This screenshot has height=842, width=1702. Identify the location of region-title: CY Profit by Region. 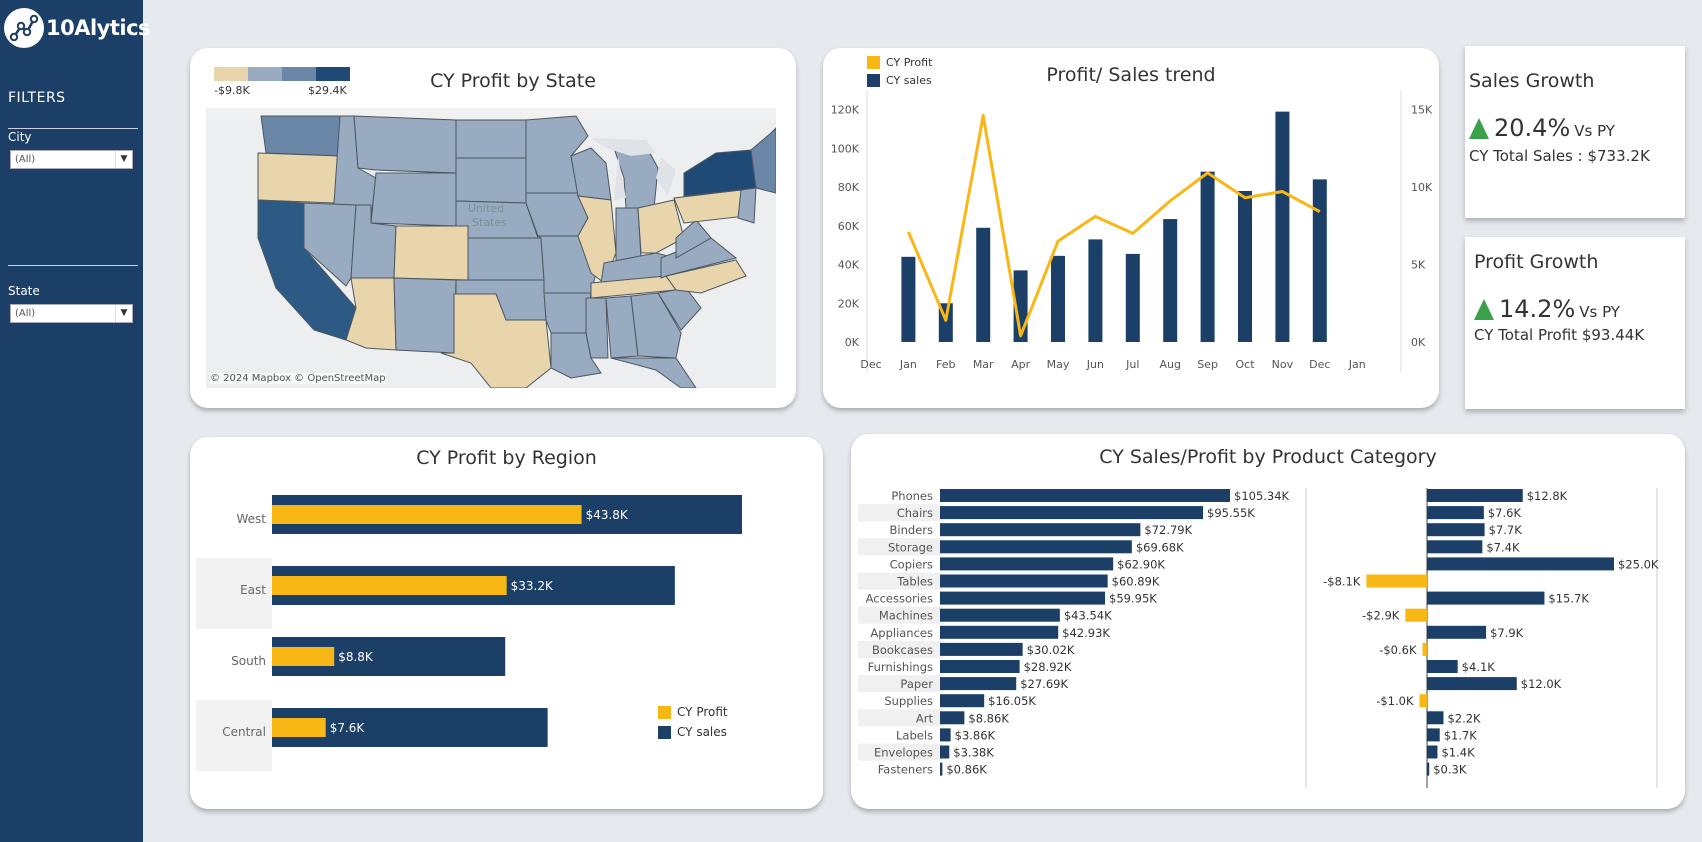
(506, 458).